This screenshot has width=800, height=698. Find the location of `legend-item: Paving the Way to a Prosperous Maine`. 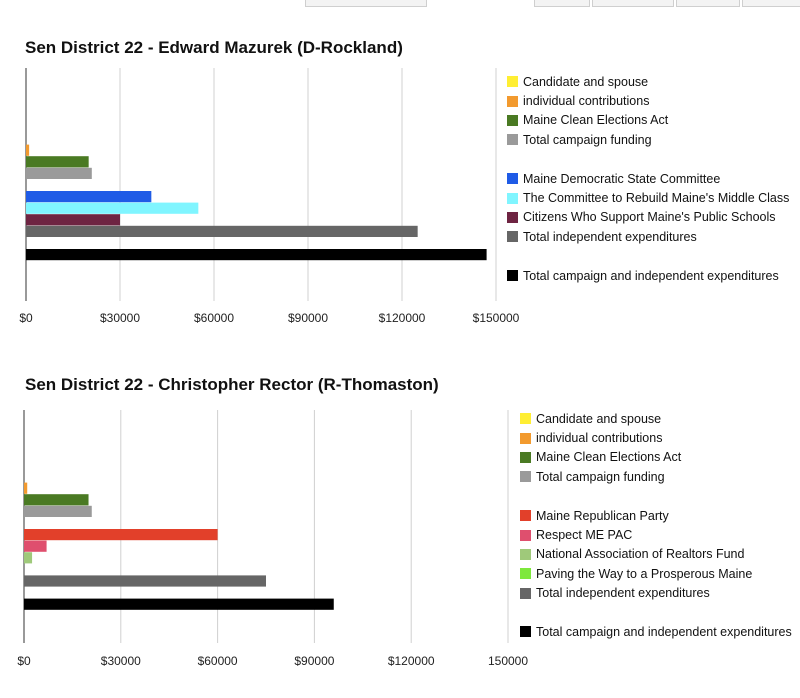

legend-item: Paving the Way to a Prosperous Maine is located at coordinates (656, 573).